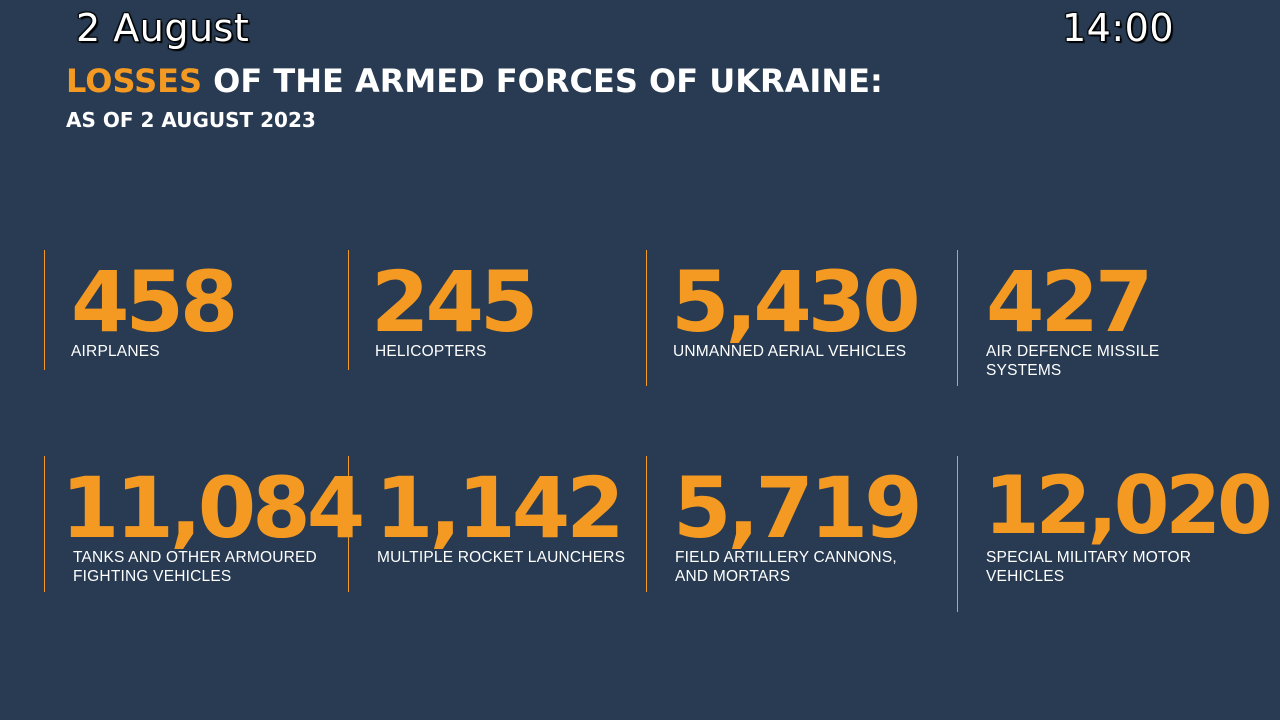 The width and height of the screenshot is (1280, 720). I want to click on page-subtitle: AS OF 2 AUGUST 2023, so click(191, 120).